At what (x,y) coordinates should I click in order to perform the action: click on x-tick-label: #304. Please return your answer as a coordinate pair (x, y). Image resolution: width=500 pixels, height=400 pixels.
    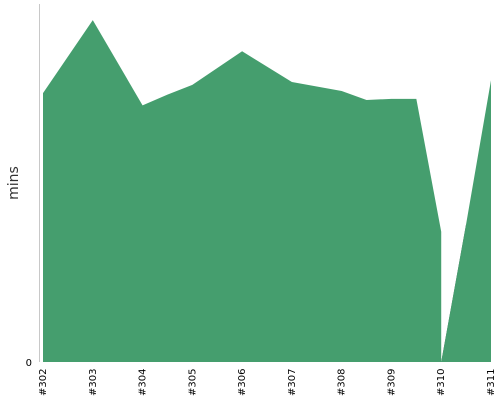
    Looking at the image, I should click on (143, 382).